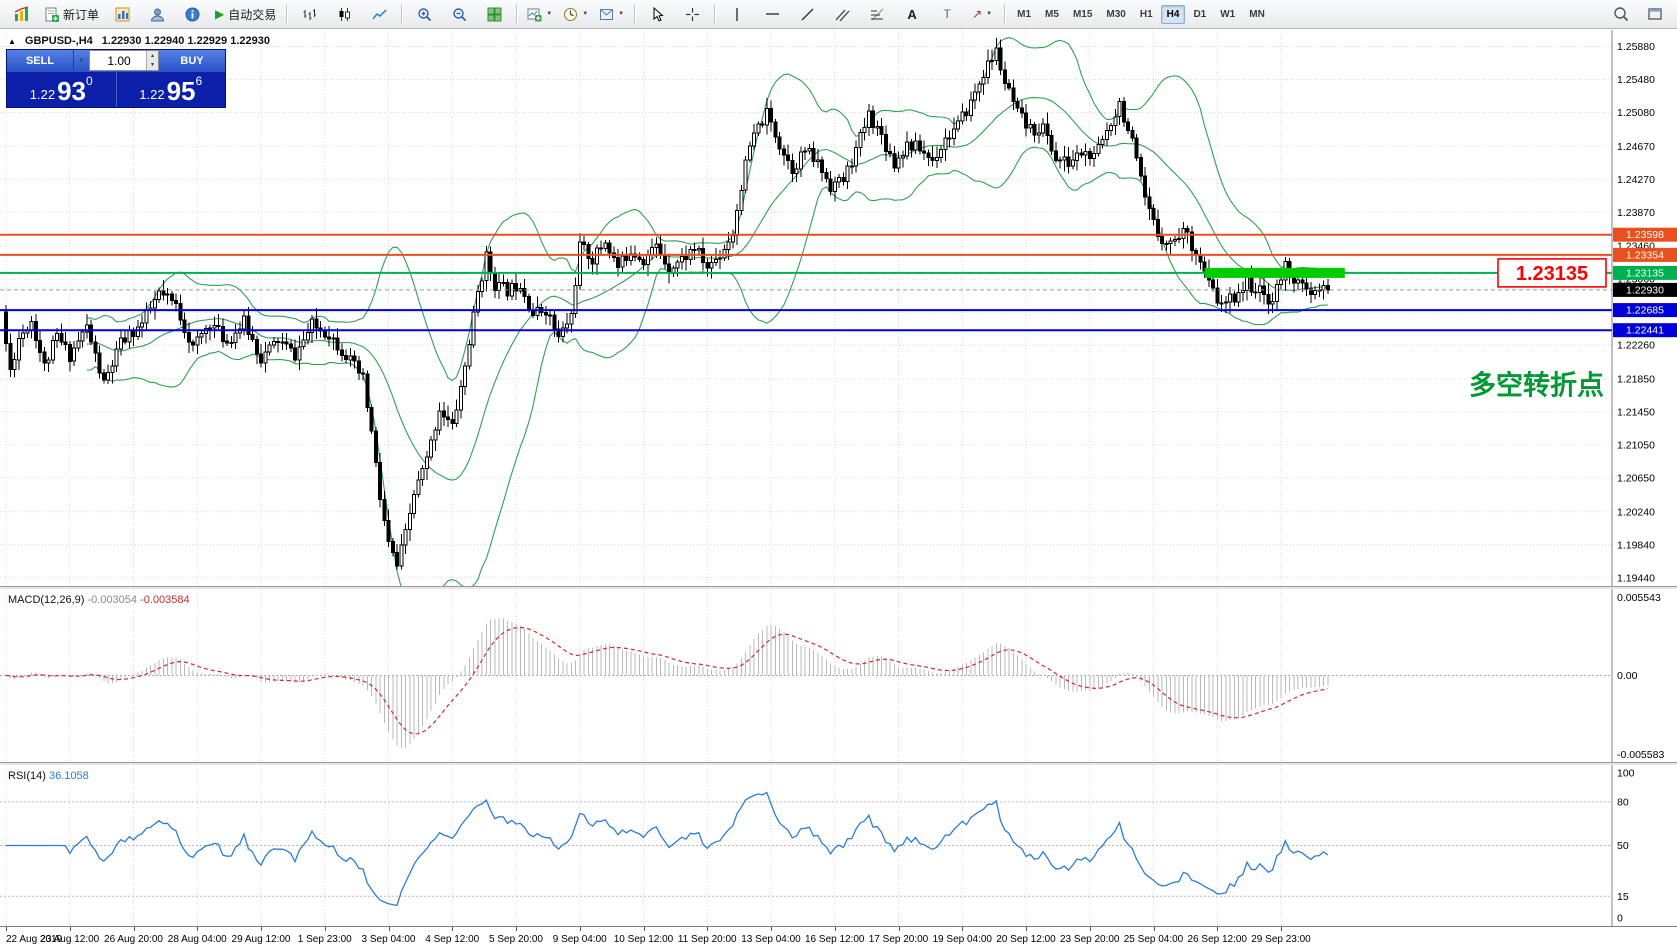  Describe the element at coordinates (133, 939) in the screenshot. I see `time-axis-label: 26 Aug 20:00` at that location.